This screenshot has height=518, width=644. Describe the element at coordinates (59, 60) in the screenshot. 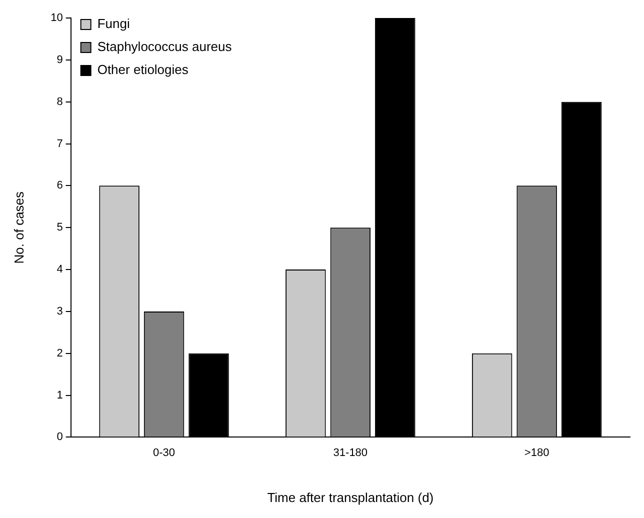

I see `y-tick-label: 9` at that location.